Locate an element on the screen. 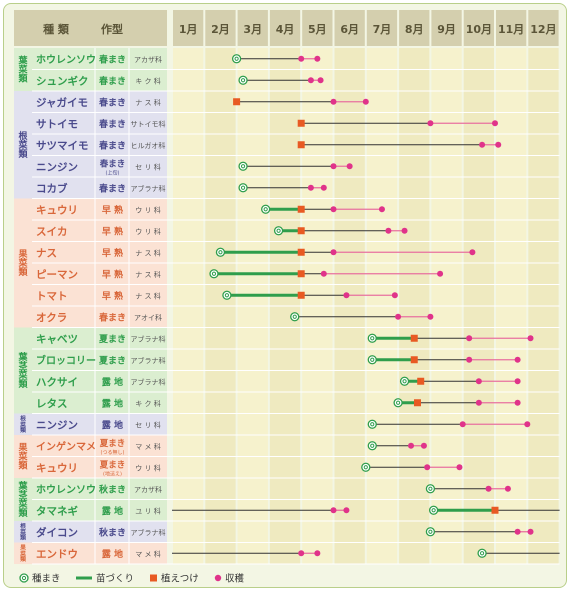  crop-family: ナ ス 科 is located at coordinates (147, 295).